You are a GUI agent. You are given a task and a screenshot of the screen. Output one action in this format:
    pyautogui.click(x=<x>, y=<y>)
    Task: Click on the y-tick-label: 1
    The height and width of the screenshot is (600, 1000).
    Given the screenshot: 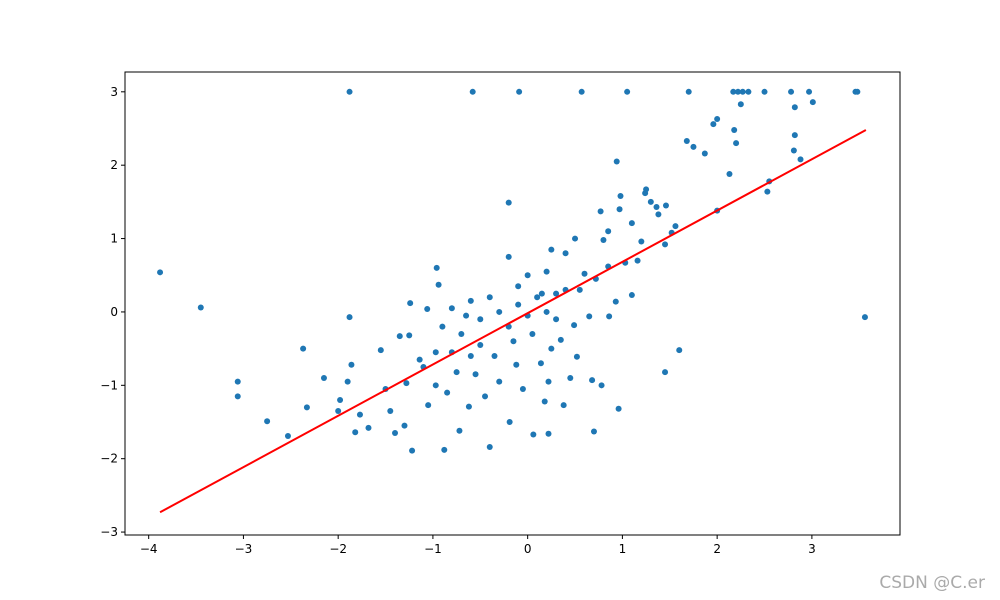 What is the action you would take?
    pyautogui.click(x=114, y=239)
    